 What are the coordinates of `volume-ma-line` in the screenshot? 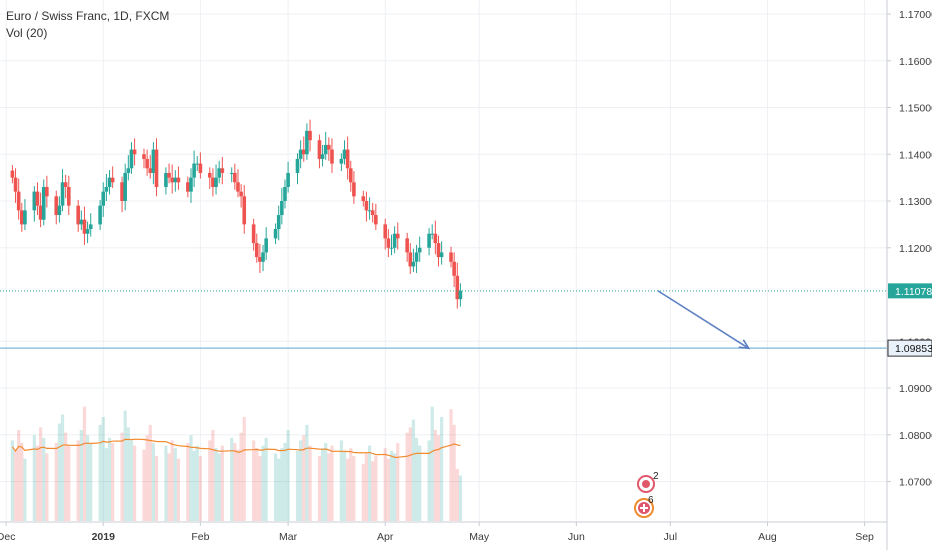 It's located at (236, 448).